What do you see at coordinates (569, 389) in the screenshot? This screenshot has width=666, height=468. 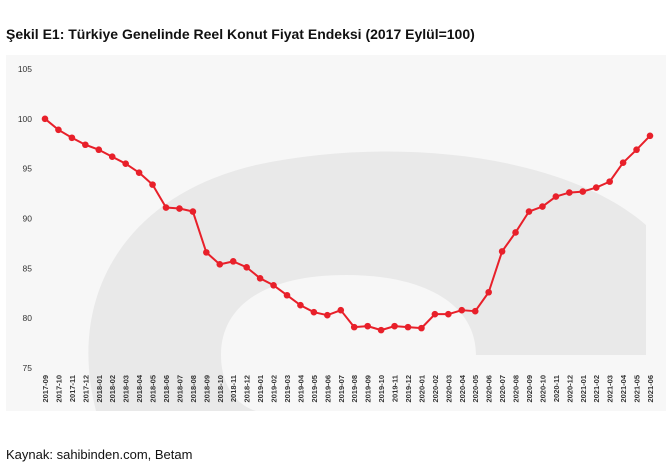 I see `x-tick-label: 2020-12` at bounding box center [569, 389].